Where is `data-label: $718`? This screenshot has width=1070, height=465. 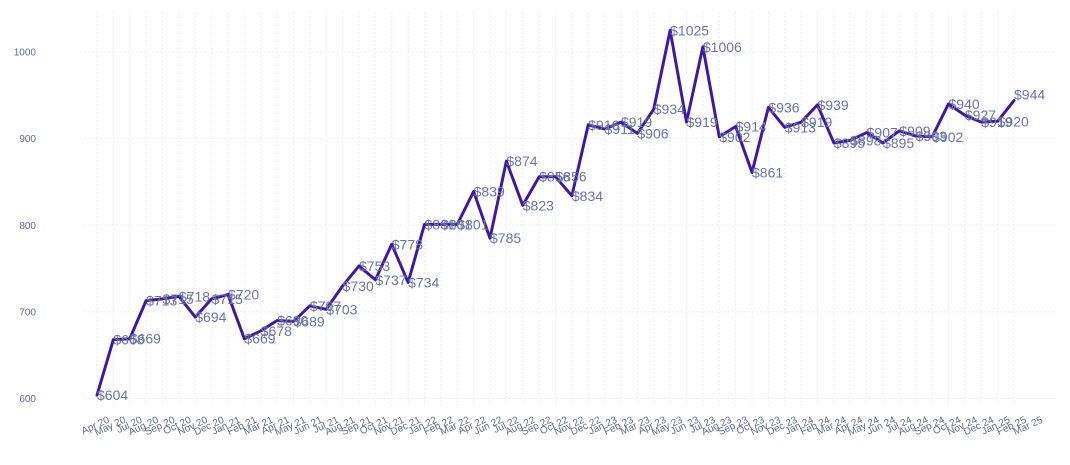 data-label: $718 is located at coordinates (194, 296).